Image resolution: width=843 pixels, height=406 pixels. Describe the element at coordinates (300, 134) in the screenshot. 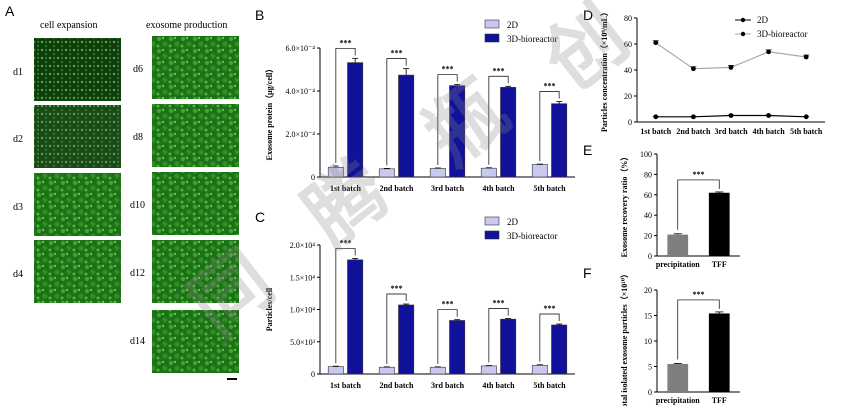

I see `y-tick-label: 2.0×10⁻⁴` at that location.